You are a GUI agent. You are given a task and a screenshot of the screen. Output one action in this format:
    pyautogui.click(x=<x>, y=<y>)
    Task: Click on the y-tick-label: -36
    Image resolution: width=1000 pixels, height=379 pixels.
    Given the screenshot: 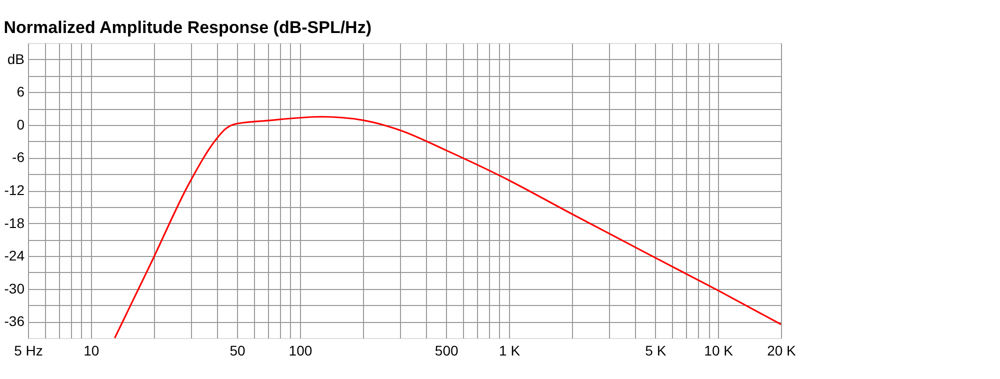 What is the action you would take?
    pyautogui.click(x=14, y=321)
    